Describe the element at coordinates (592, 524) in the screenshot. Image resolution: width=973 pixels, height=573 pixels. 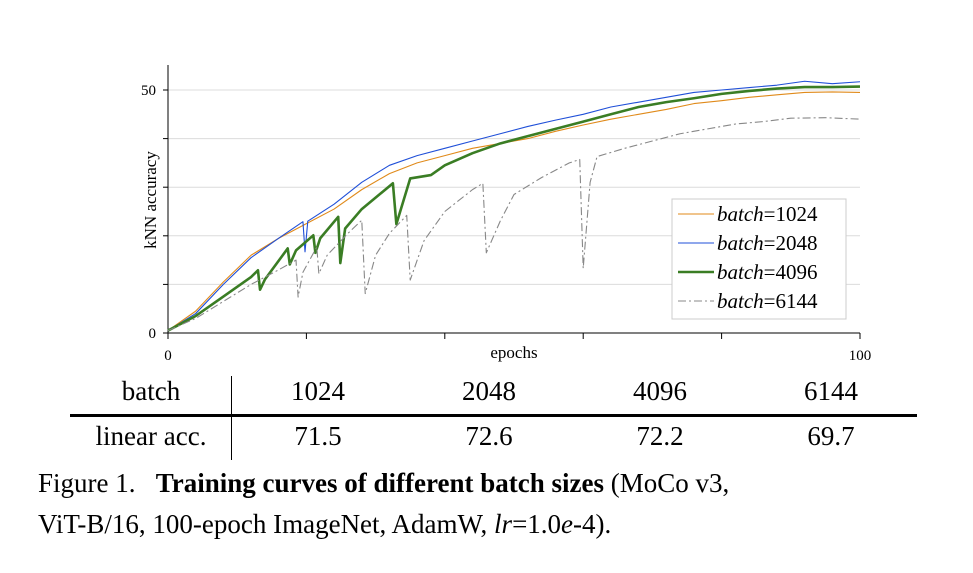
I see `caption-text: -4).` at that location.